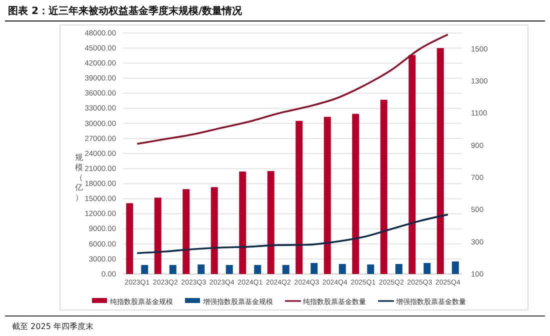 Image resolution: width=550 pixels, height=336 pixels. What do you see at coordinates (126, 11) in the screenshot?
I see `chart-title: 图表 2：近三年来被动权益基金季度末规模/数量情况` at bounding box center [126, 11].